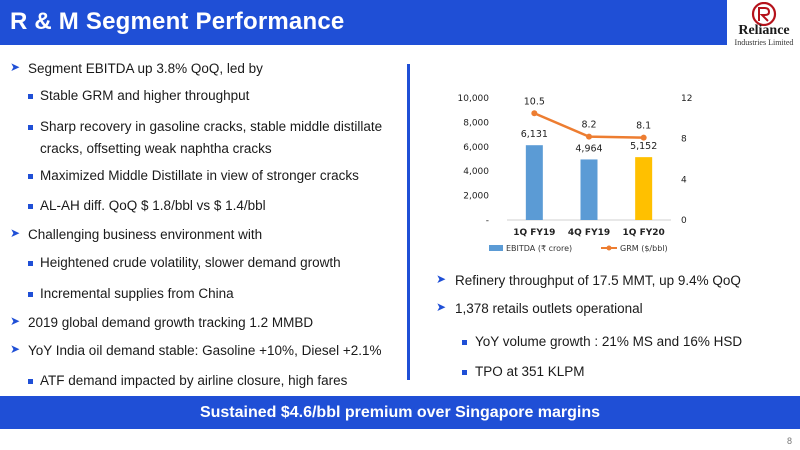  What do you see at coordinates (764, 42) in the screenshot?
I see `logo-subtitle-text: Industries Limited` at bounding box center [764, 42].